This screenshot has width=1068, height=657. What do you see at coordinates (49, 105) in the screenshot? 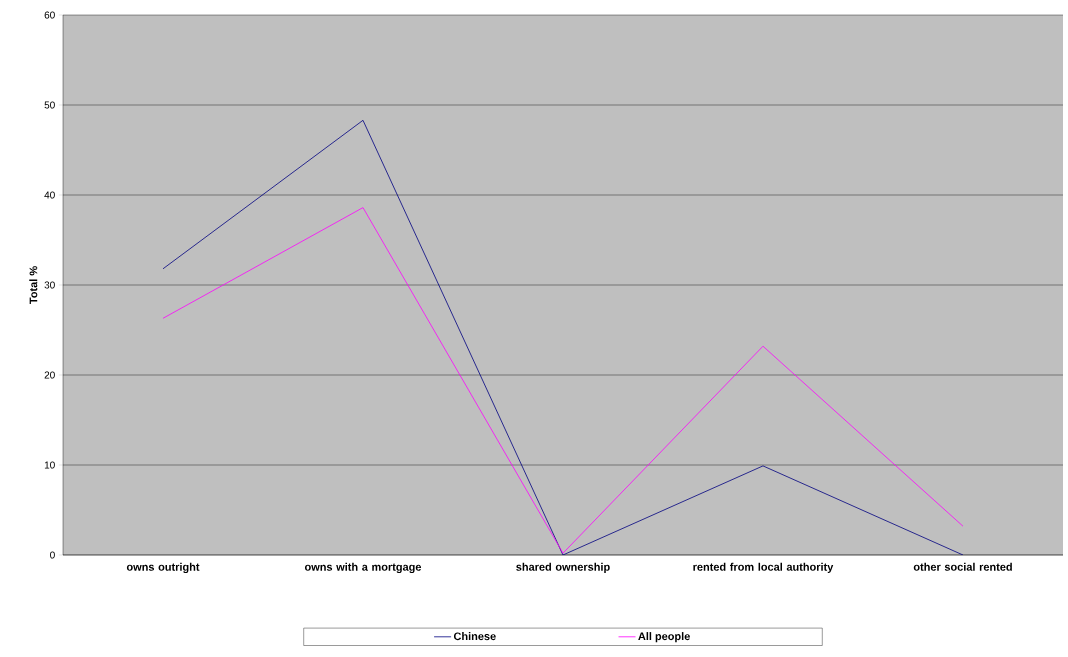
I see `y-tick-label: 50` at bounding box center [49, 105].